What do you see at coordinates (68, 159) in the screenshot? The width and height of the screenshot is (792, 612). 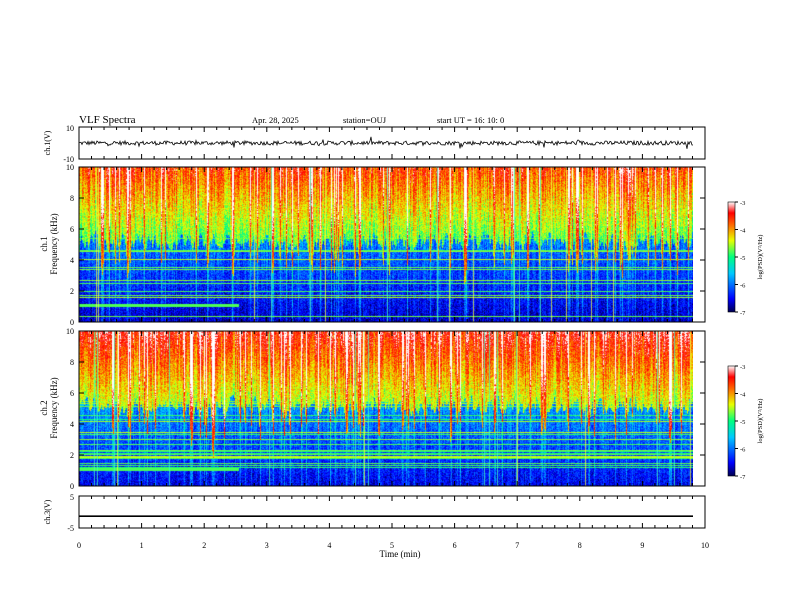 I see `ch1-ytick-bottom: -10` at bounding box center [68, 159].